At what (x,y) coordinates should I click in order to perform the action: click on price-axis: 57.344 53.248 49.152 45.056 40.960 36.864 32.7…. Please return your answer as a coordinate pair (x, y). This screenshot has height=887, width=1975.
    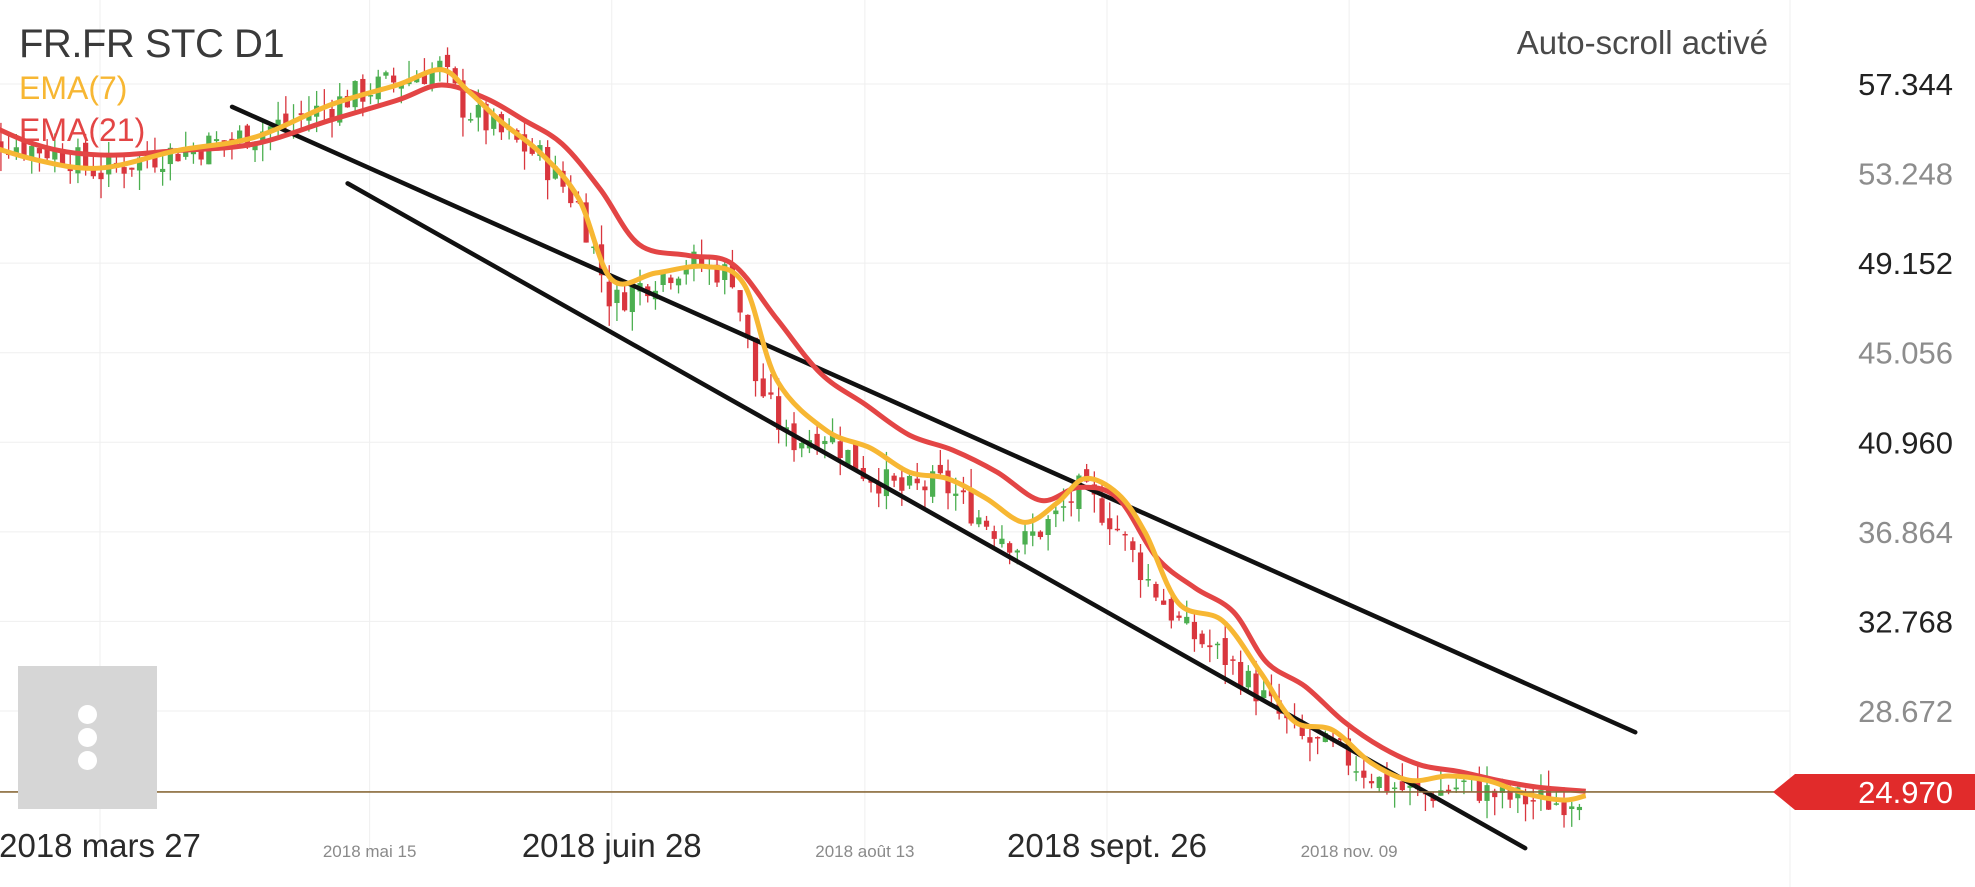
    Looking at the image, I should click on (1905, 398).